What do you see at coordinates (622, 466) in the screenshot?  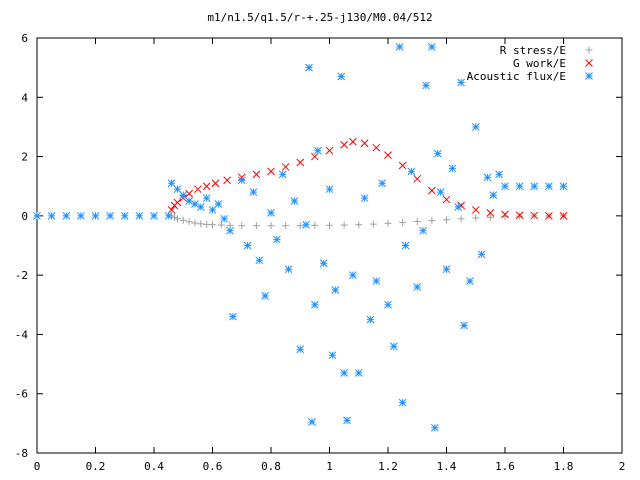 I see `x-tick-label: 2` at bounding box center [622, 466].